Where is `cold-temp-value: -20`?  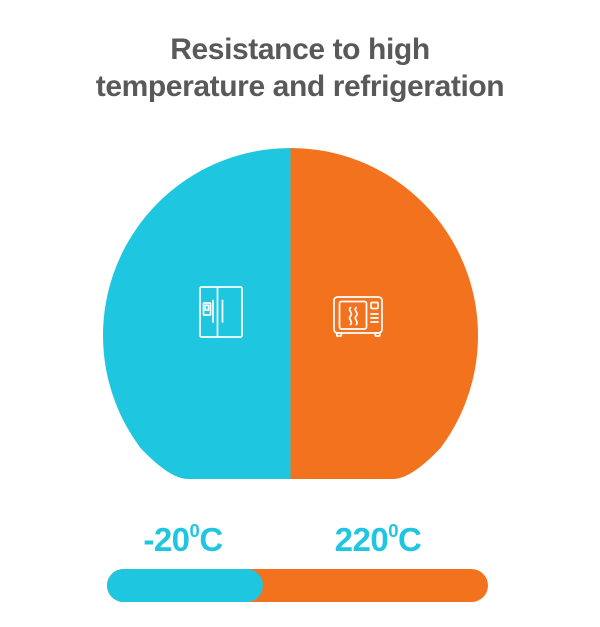
cold-temp-value: -20 is located at coordinates (166, 539).